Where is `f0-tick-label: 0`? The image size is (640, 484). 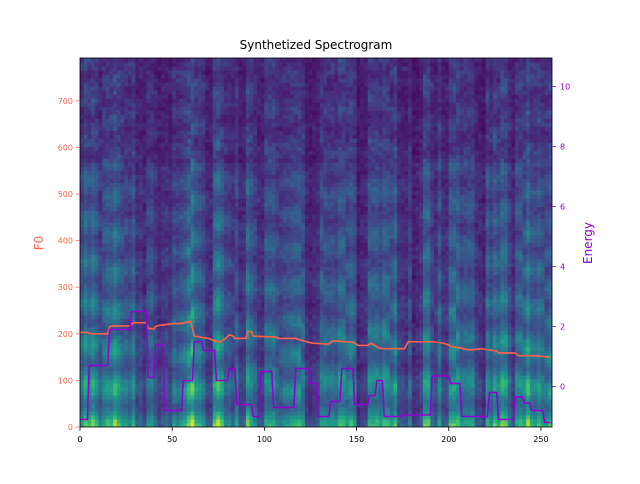
f0-tick-label: 0 is located at coordinates (70, 427).